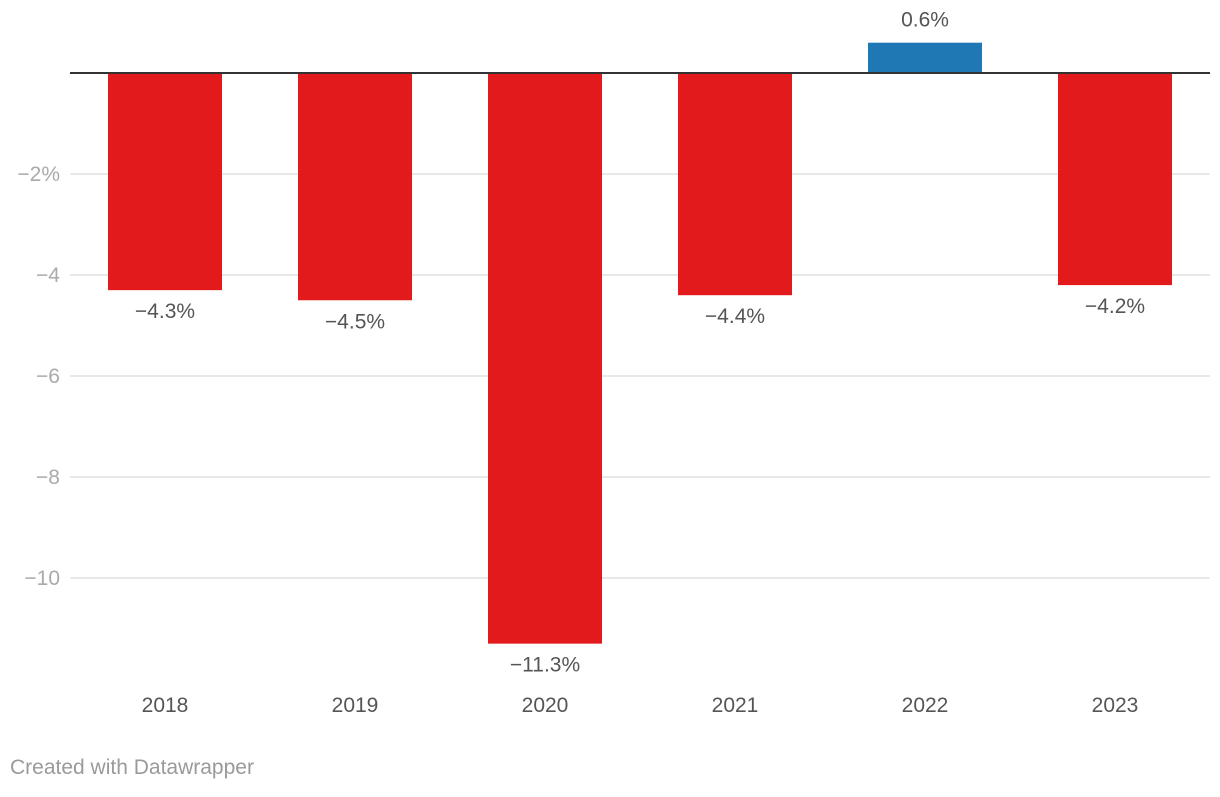 The image size is (1220, 797). What do you see at coordinates (545, 665) in the screenshot?
I see `value-label: −11.3%` at bounding box center [545, 665].